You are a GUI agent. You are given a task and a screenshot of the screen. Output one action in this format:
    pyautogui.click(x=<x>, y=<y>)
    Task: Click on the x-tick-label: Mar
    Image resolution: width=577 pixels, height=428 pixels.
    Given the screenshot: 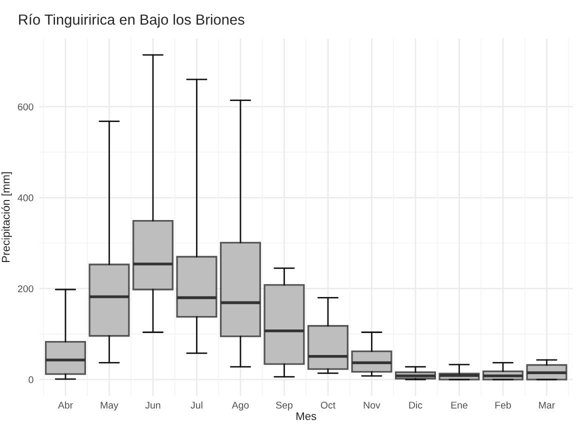 What is the action you would take?
    pyautogui.click(x=547, y=405)
    